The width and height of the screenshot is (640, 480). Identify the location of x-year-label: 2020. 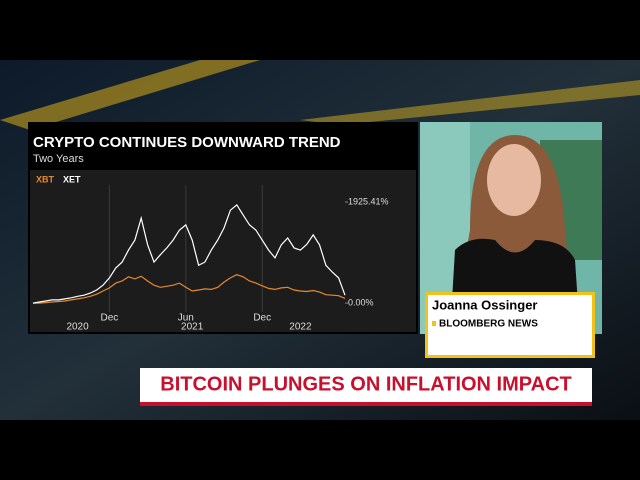
(77, 327).